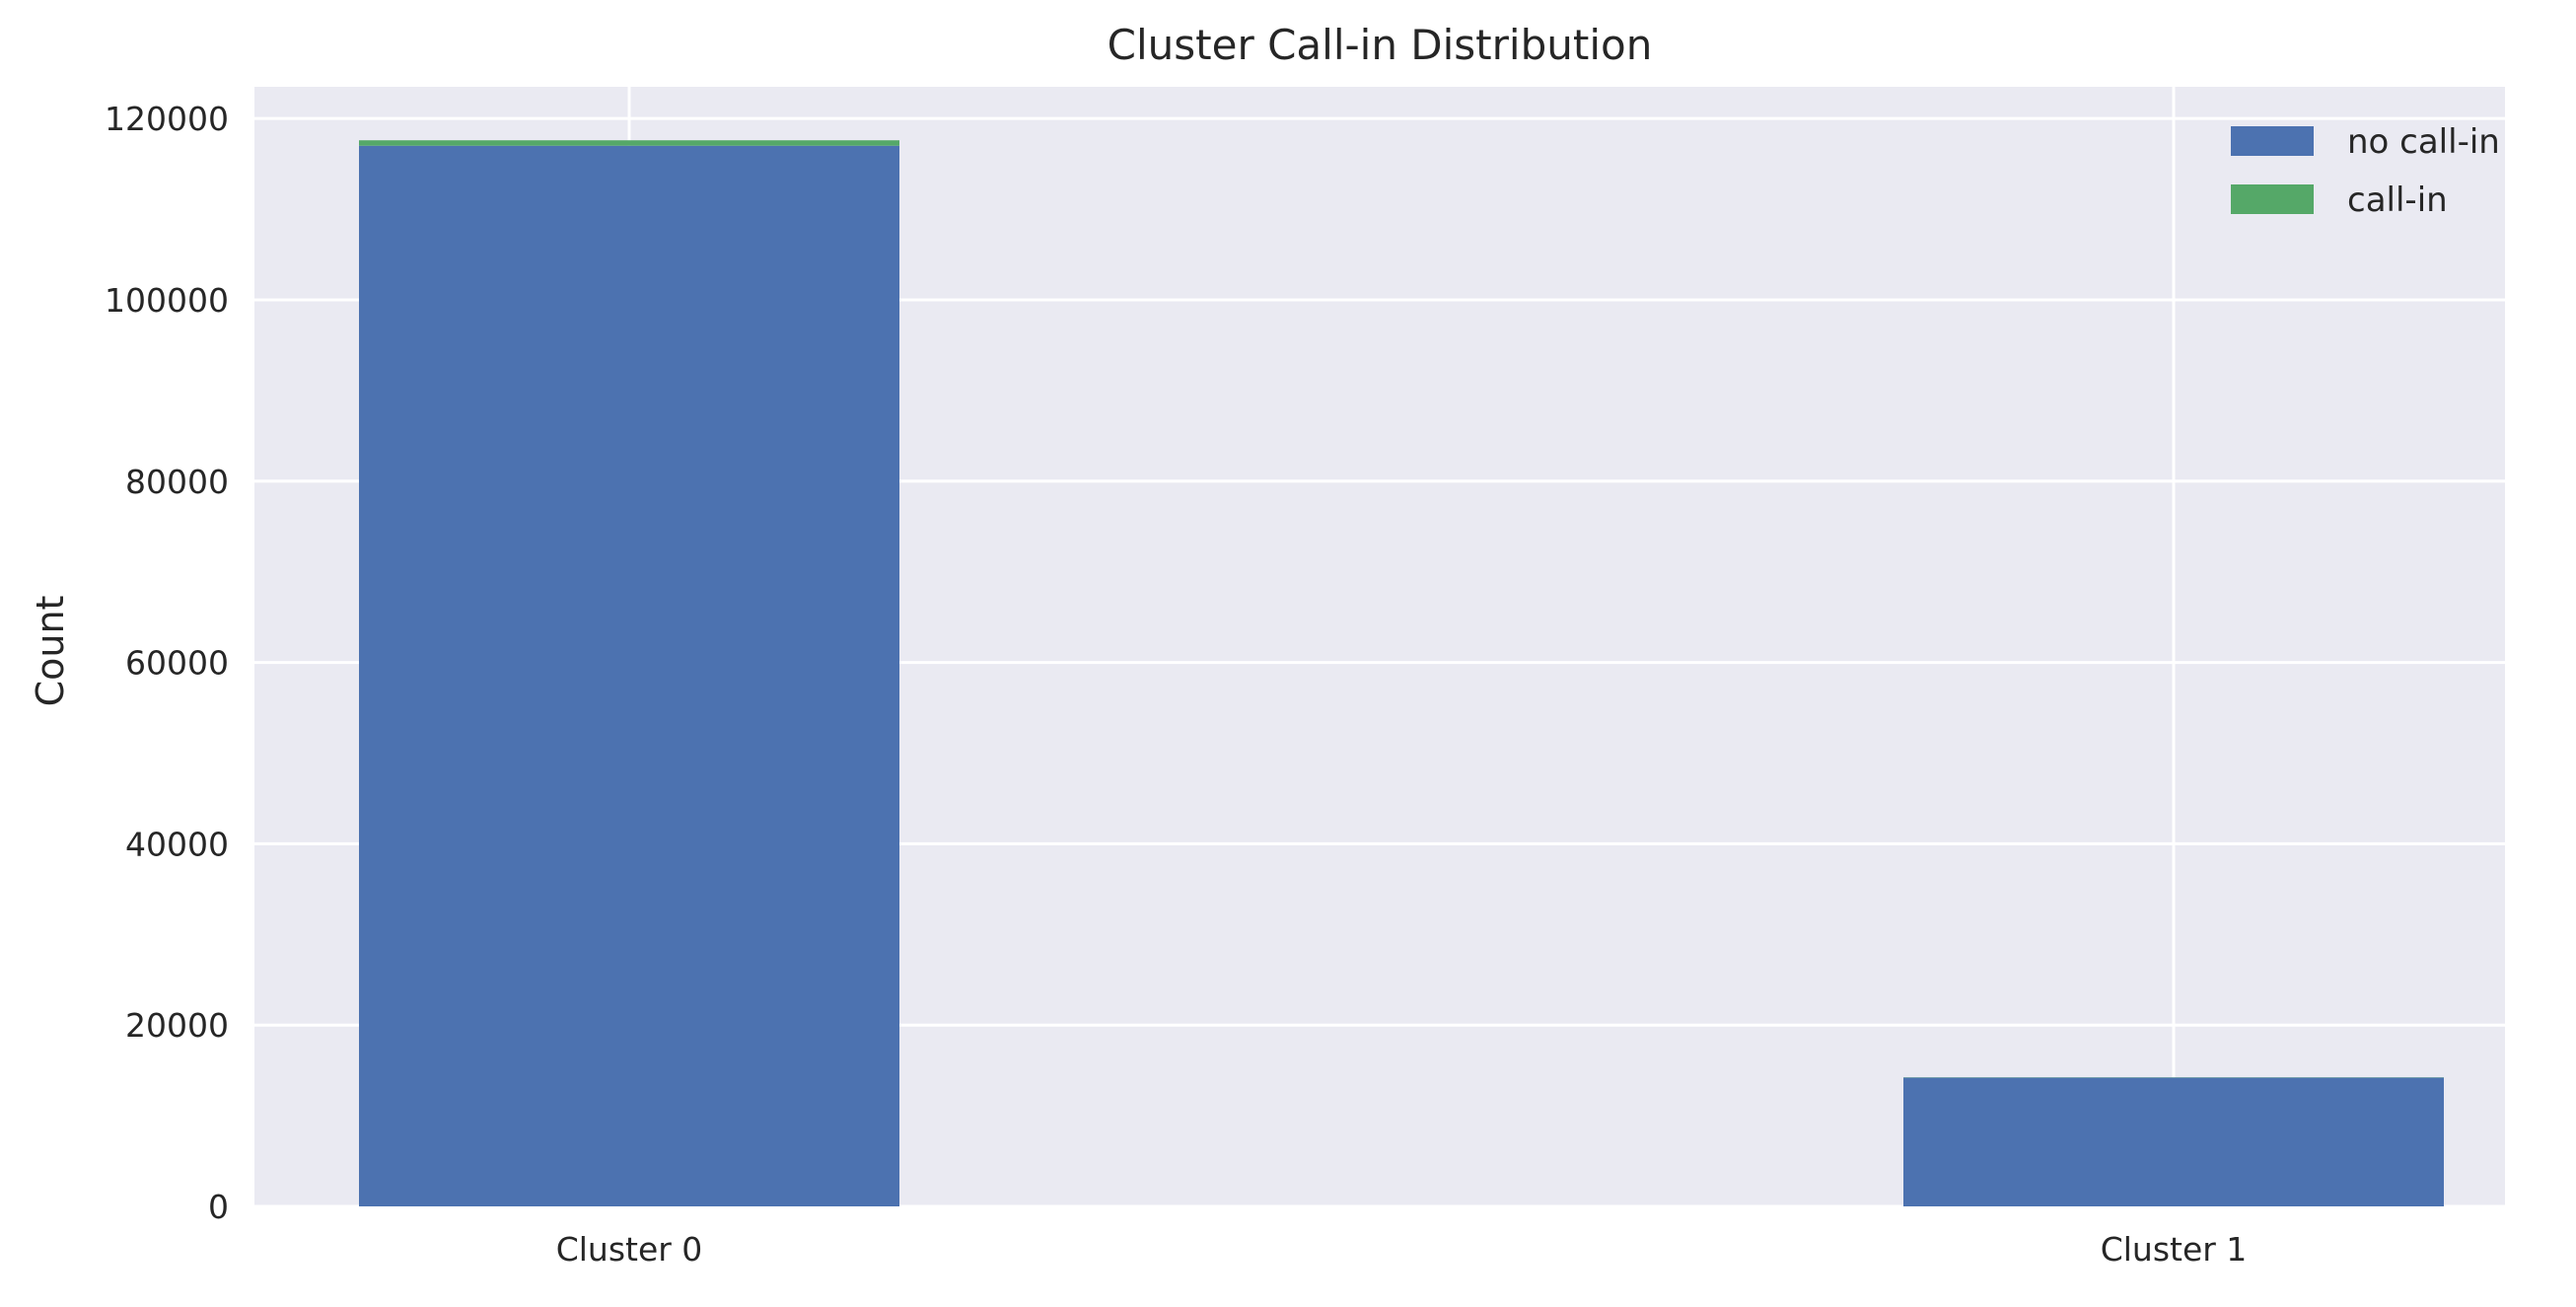 This screenshot has height=1307, width=2576. I want to click on y-tick-label: 60000, so click(177, 663).